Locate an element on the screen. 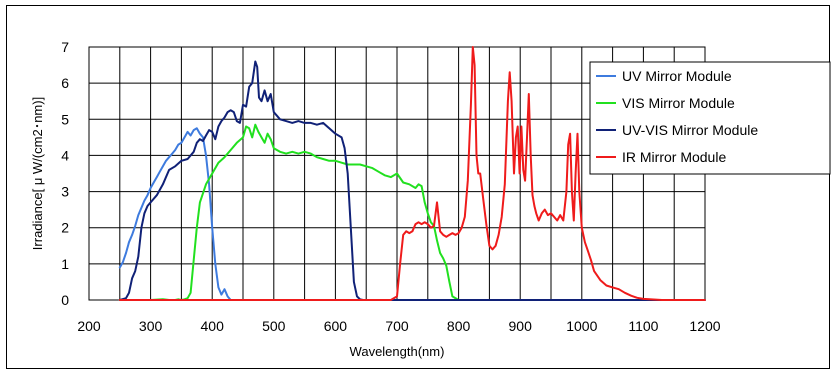  y-tick-label: 7 is located at coordinates (65, 47).